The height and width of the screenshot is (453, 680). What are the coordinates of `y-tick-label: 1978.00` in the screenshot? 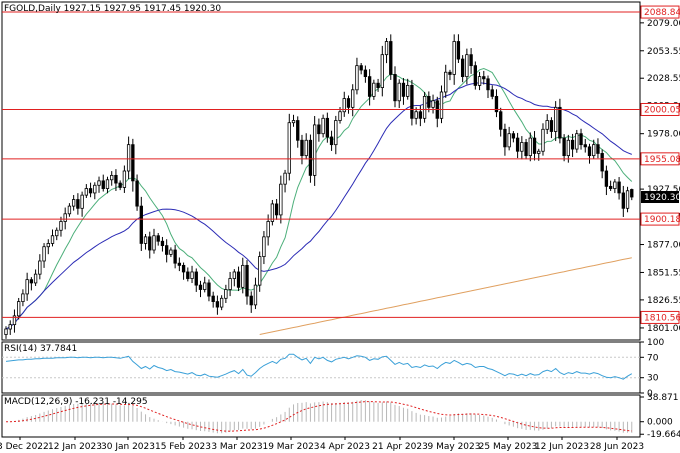 It's located at (663, 135).